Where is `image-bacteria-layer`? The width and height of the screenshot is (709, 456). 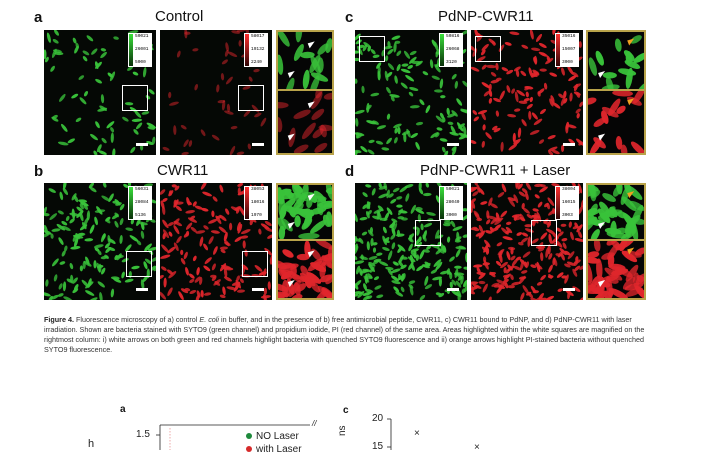 image-bacteria-layer is located at coordinates (411, 241).